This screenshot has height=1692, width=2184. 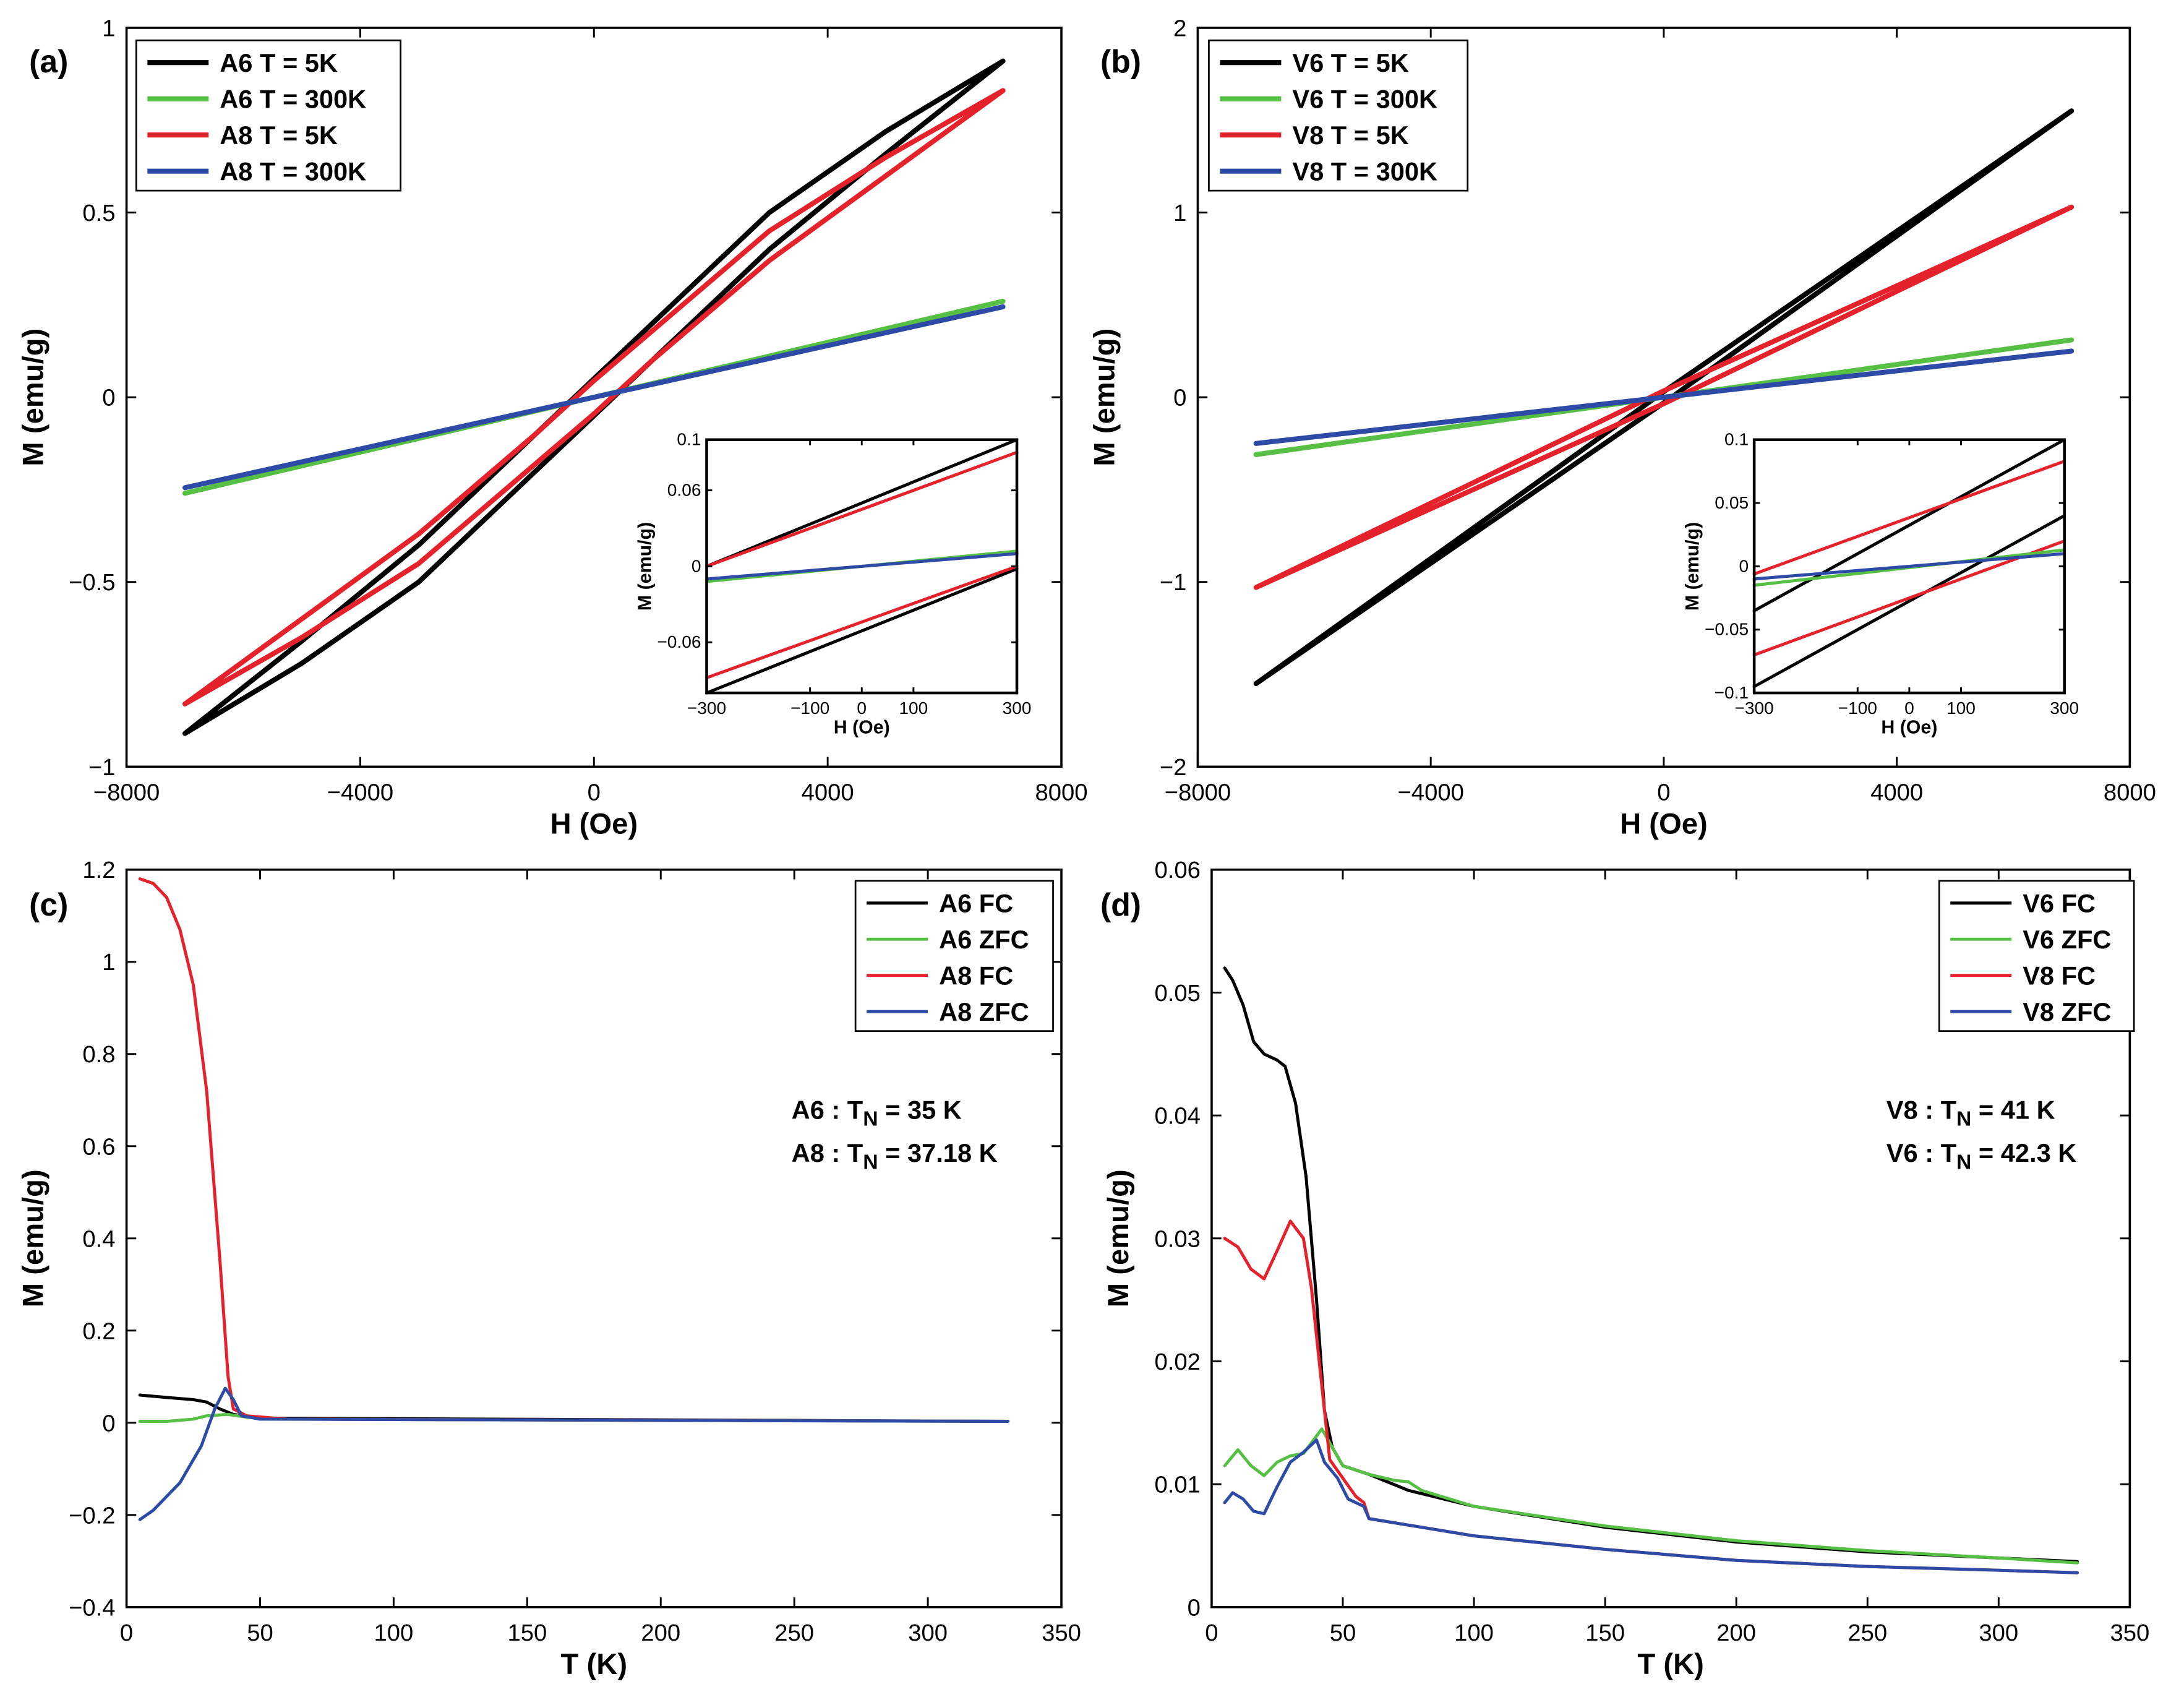 I want to click on legend: V6 T = 5K V6 T = 300K V8 T = 5K V8 T = 300K, so click(x=1338, y=115).